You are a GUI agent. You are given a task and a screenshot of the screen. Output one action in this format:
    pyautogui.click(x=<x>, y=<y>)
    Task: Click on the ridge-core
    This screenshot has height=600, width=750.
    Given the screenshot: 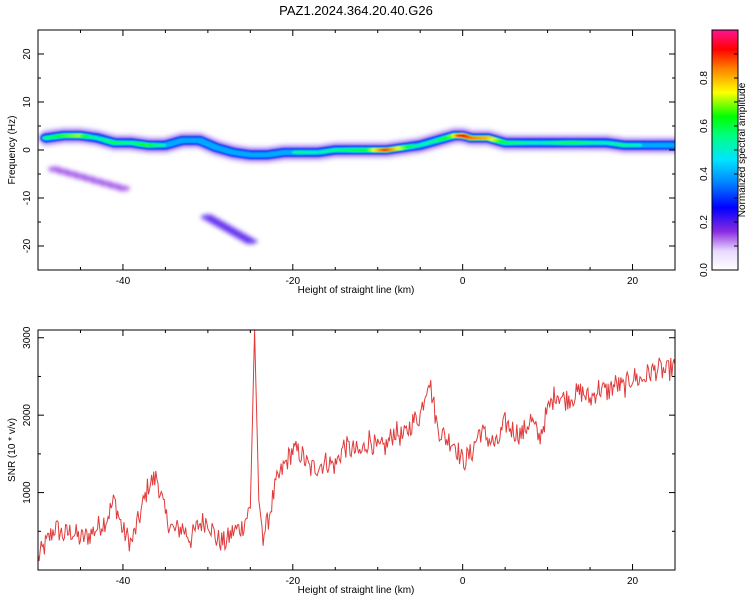 What is the action you would take?
    pyautogui.click(x=357, y=145)
    